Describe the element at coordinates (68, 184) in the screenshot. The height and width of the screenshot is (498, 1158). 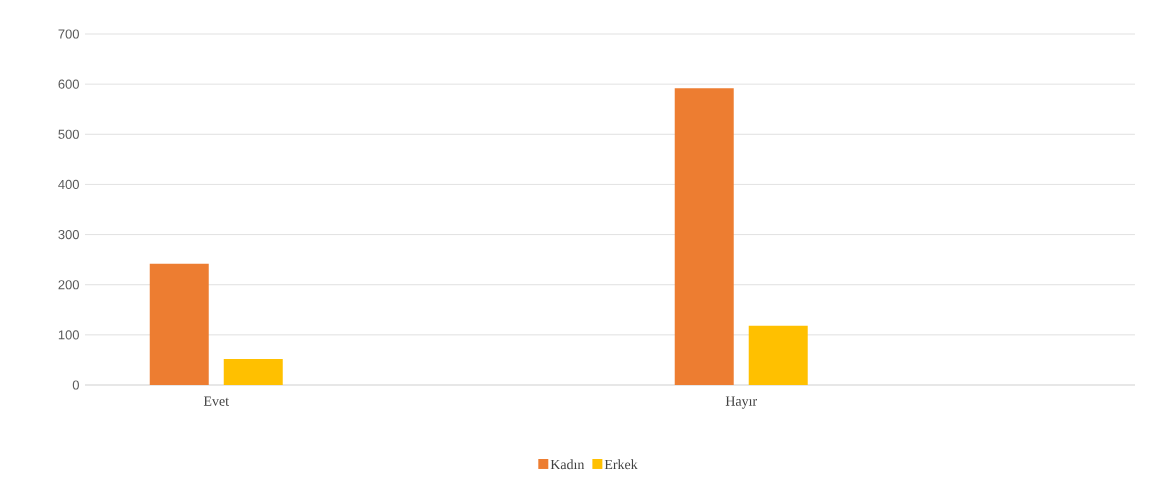
I see `y-tick-label: 400` at that location.